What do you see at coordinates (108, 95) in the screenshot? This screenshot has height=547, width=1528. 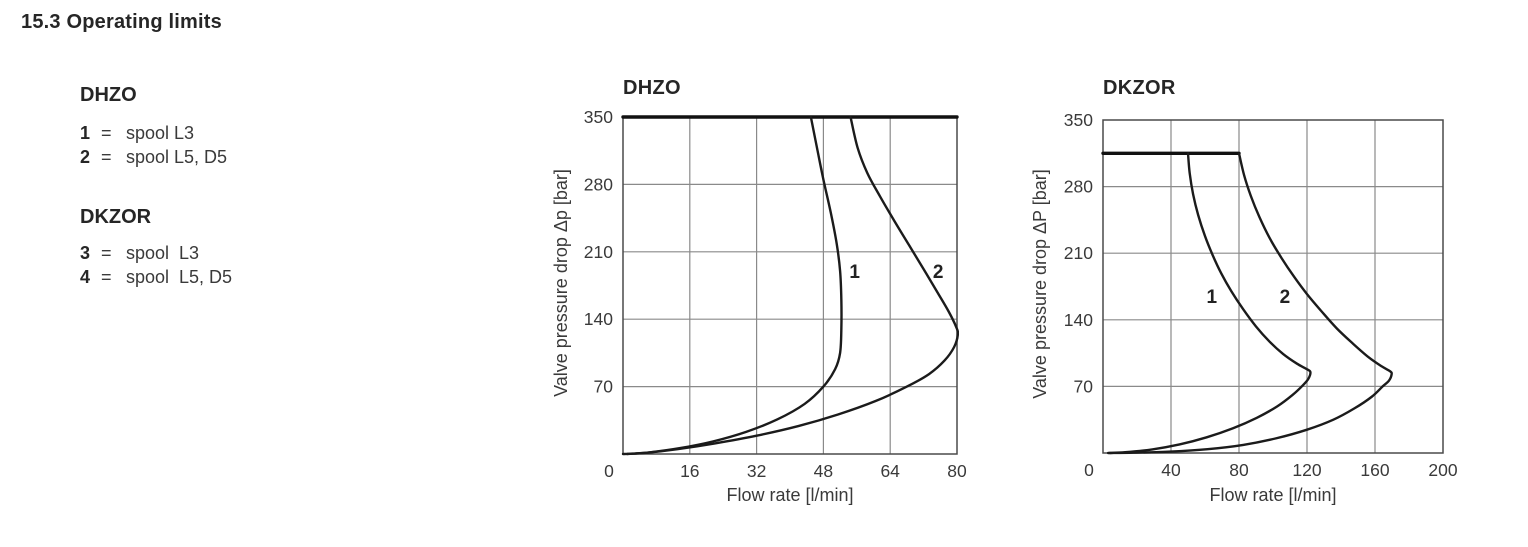 I see `legend-heading-dhzo: DHZO` at bounding box center [108, 95].